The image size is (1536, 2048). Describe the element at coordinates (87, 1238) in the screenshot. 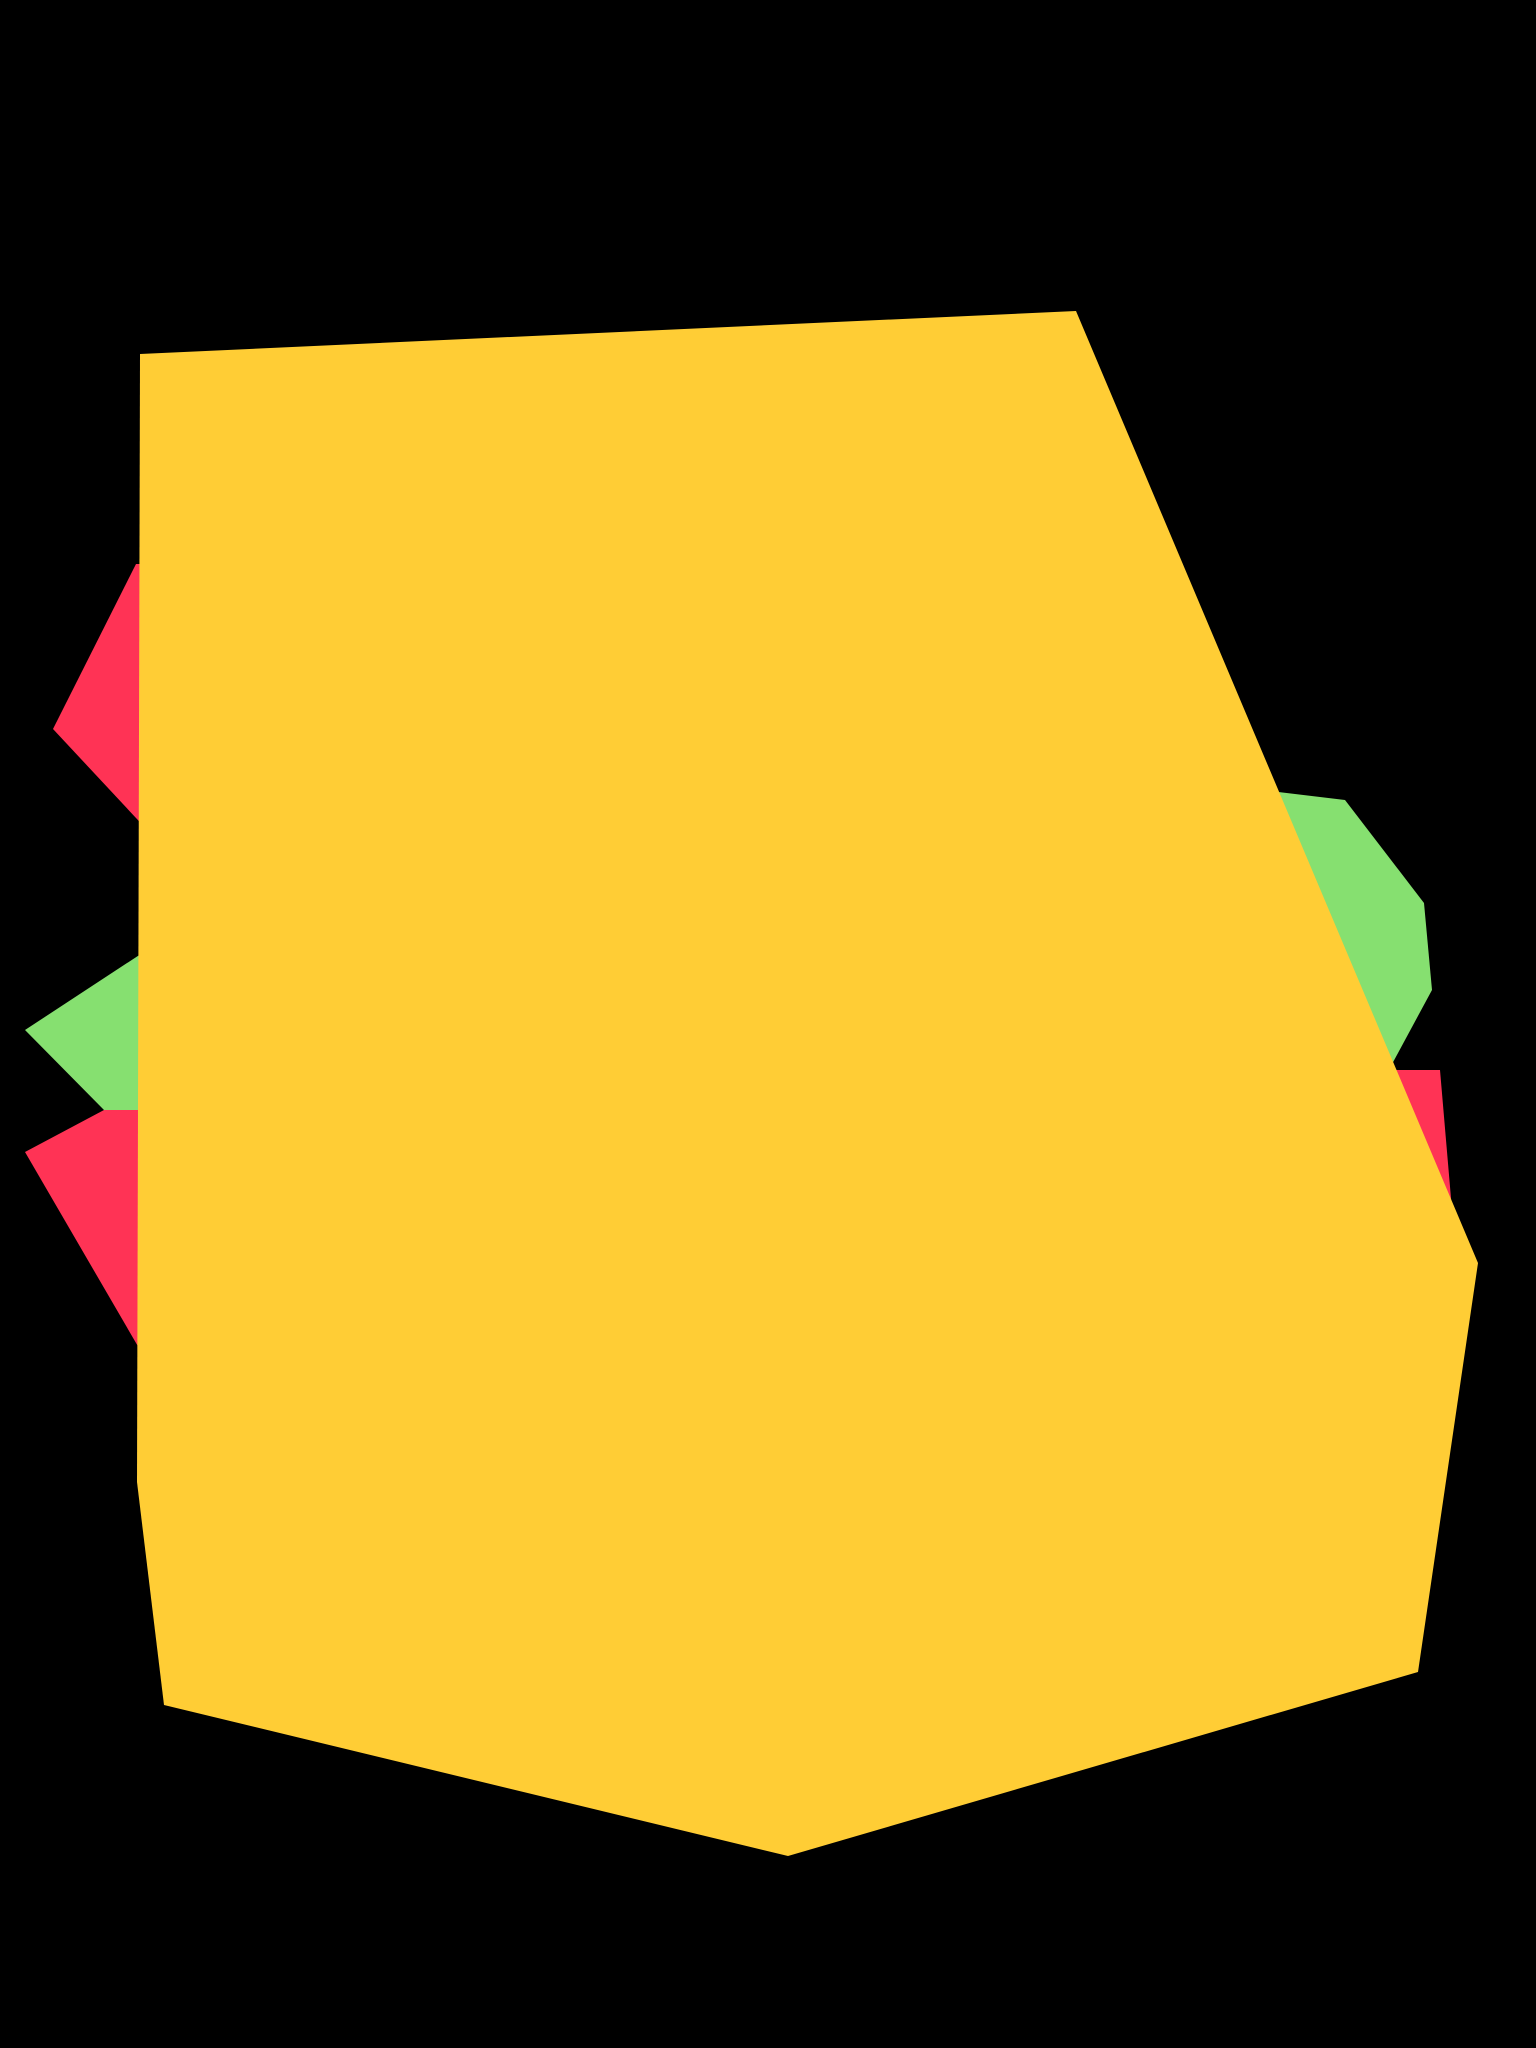

I see `red-shard-lower-left` at that location.